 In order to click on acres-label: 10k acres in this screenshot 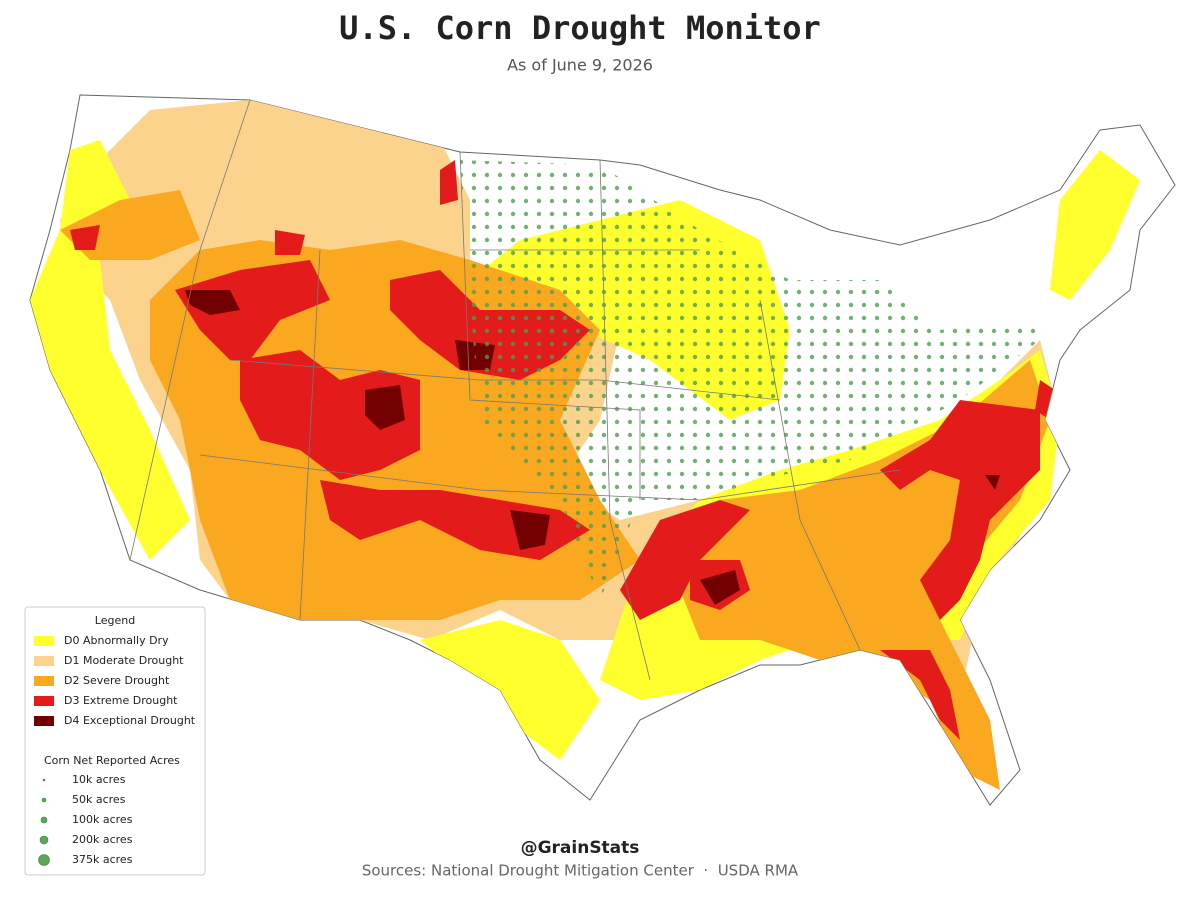, I will do `click(99, 779)`.